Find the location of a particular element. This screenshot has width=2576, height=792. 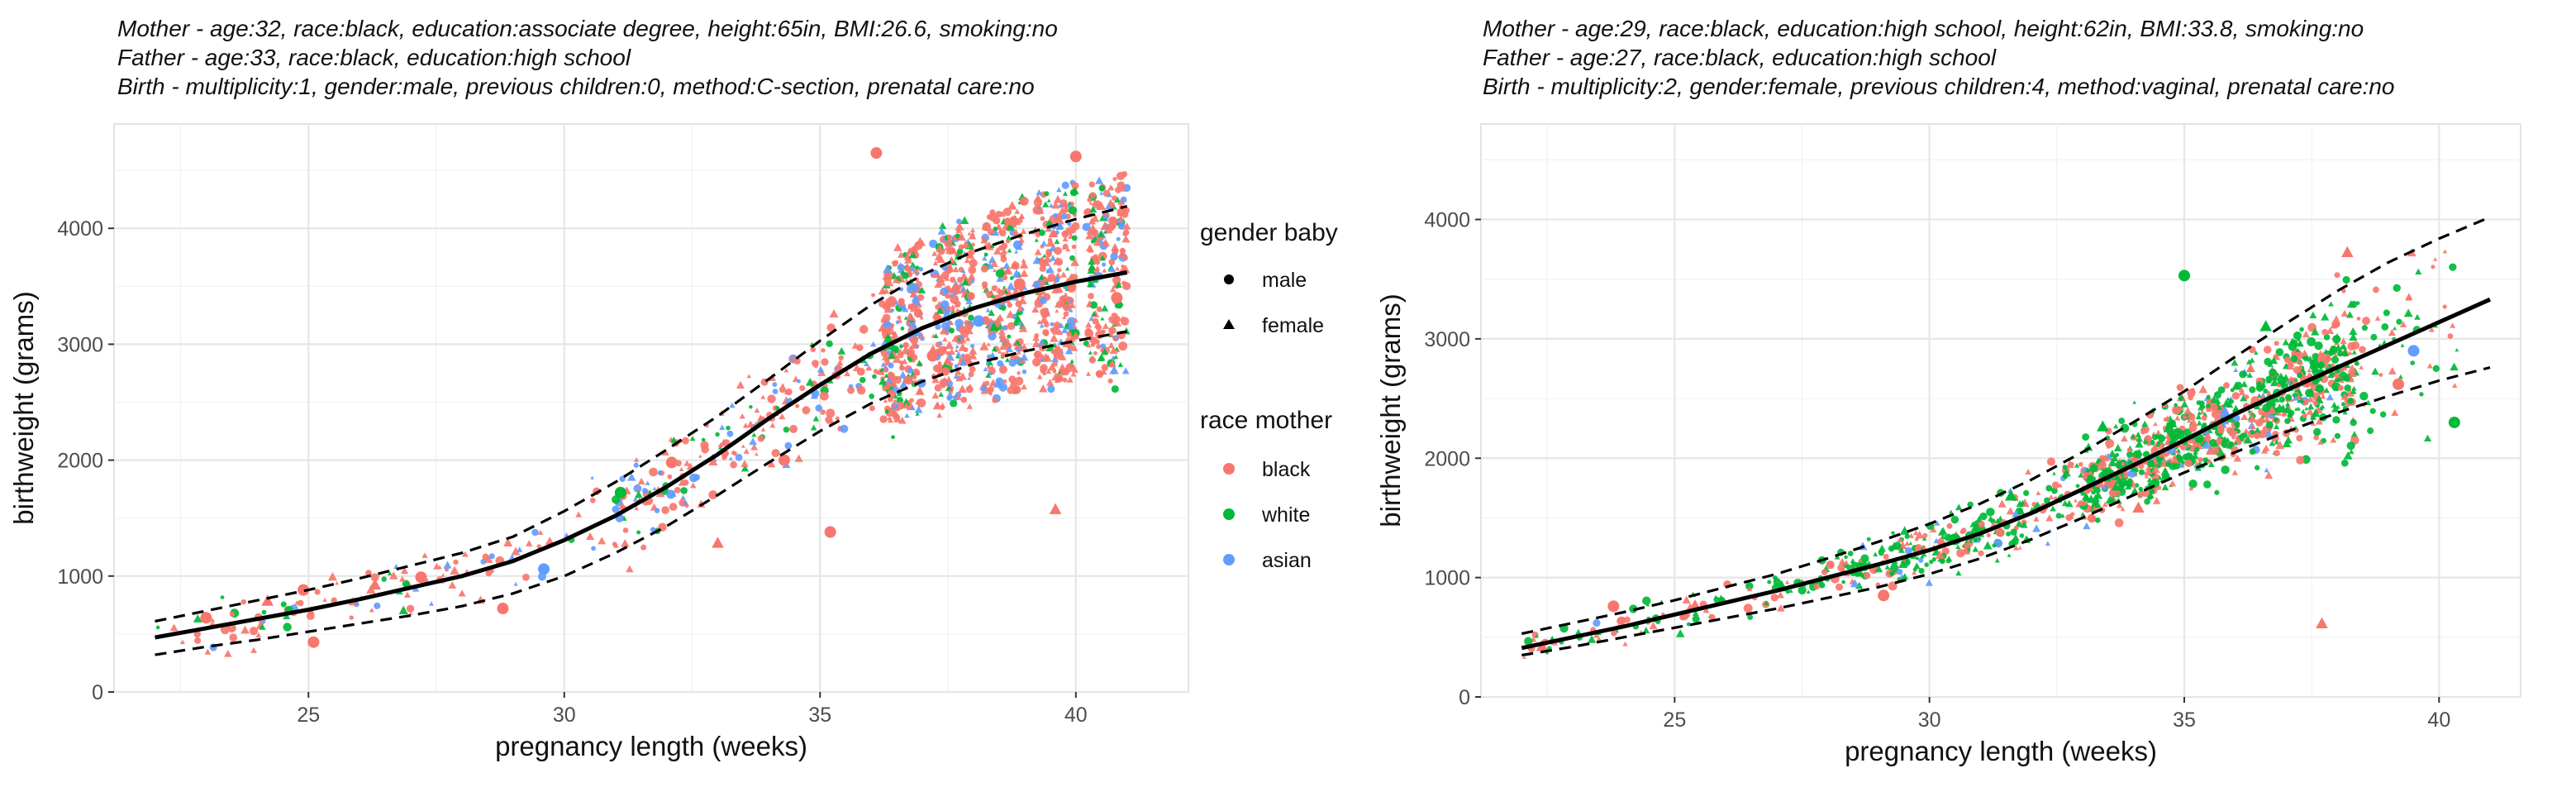

x-tick-label: 30 is located at coordinates (1930, 721).